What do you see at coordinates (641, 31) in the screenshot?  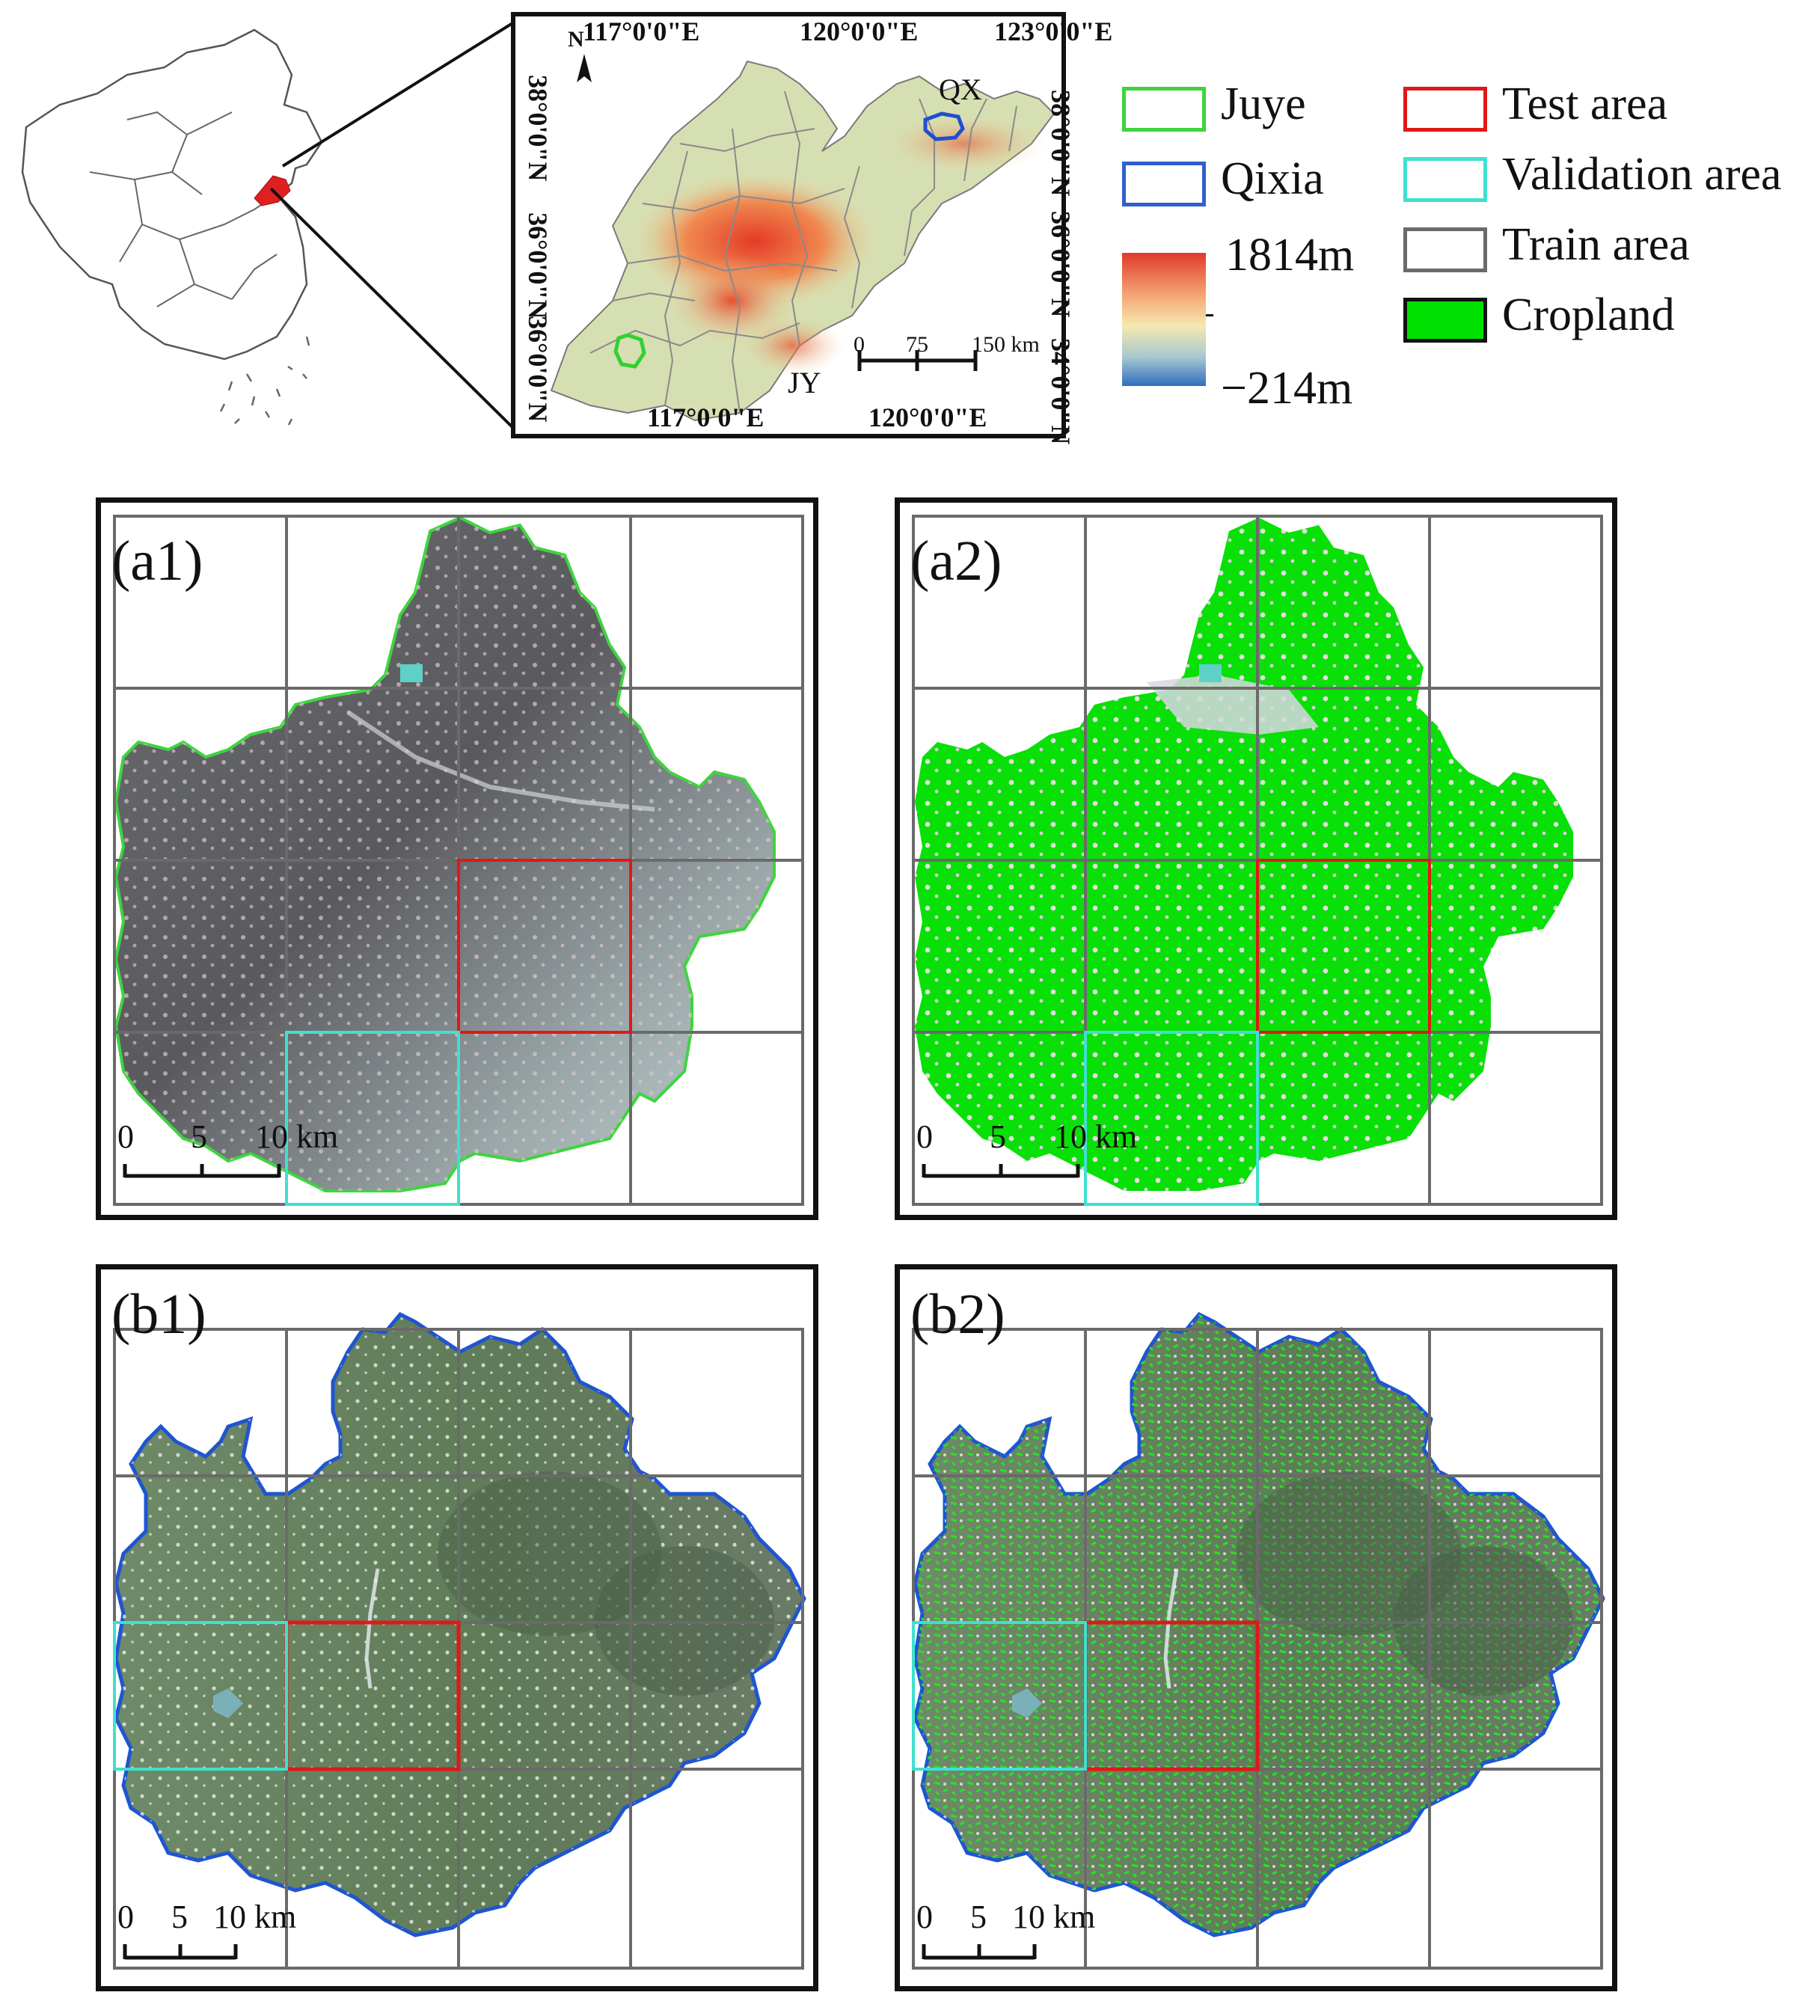 I see `overview-coord-top-1: 117°0'0"E` at bounding box center [641, 31].